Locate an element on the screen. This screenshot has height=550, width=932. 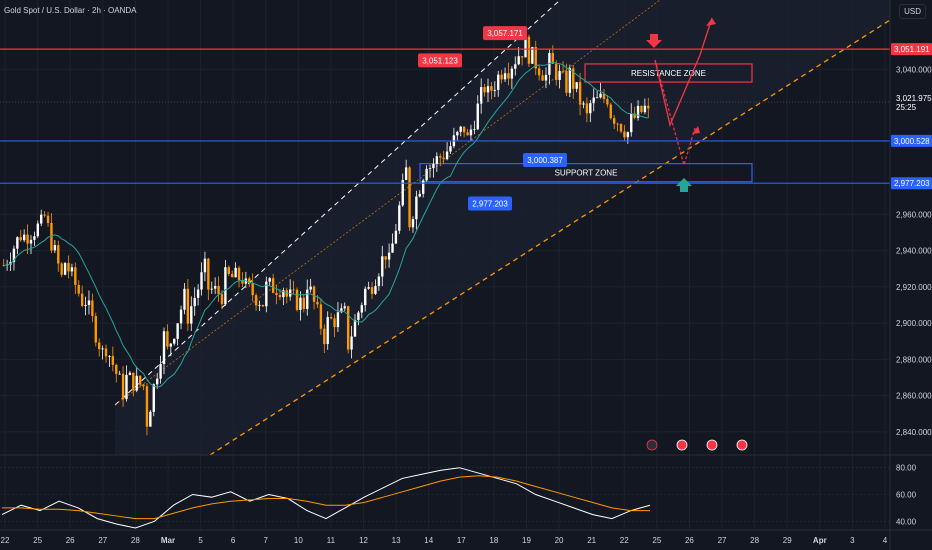
y-axis-tick-label: 2,940.000 is located at coordinates (914, 251).